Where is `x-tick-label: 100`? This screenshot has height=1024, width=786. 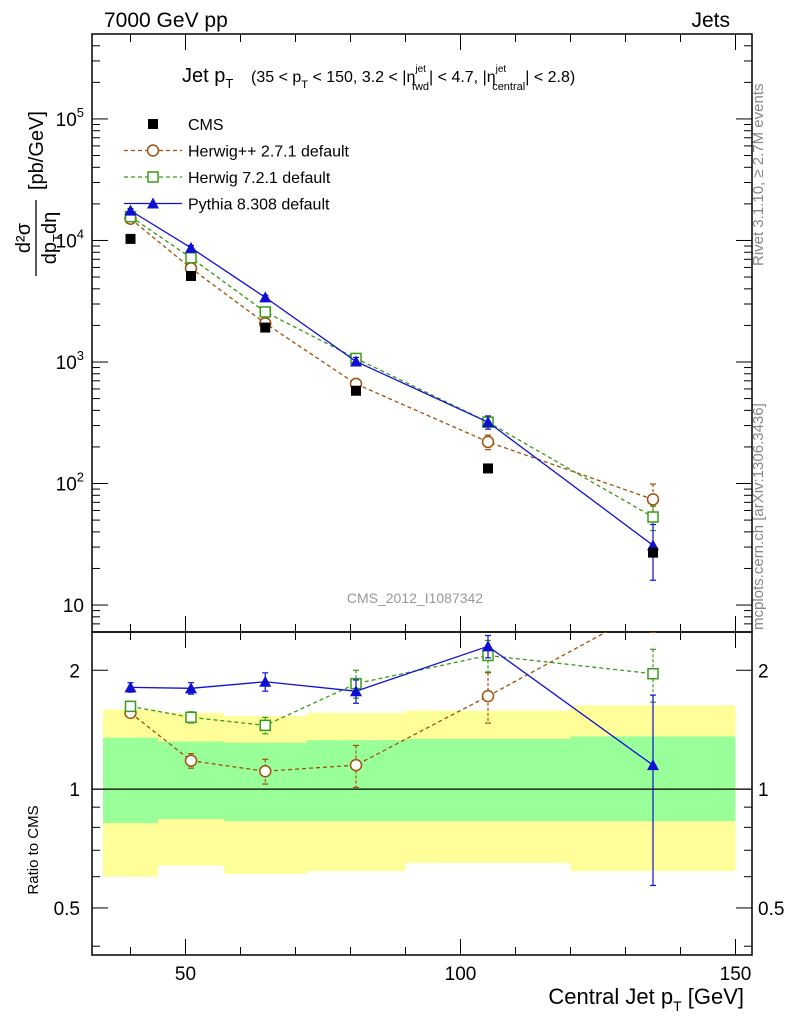
x-tick-label: 100 is located at coordinates (461, 974).